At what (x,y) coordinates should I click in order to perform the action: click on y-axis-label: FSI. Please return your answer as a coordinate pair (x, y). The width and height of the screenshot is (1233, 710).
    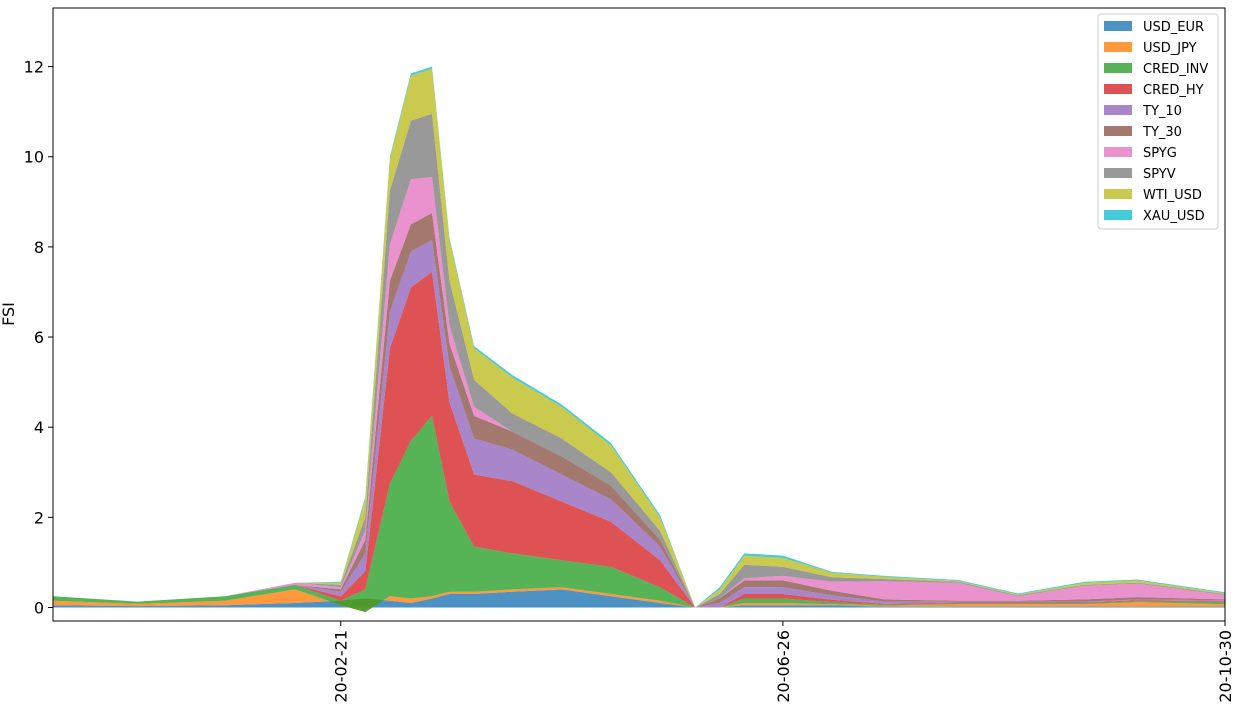
    Looking at the image, I should click on (9, 314).